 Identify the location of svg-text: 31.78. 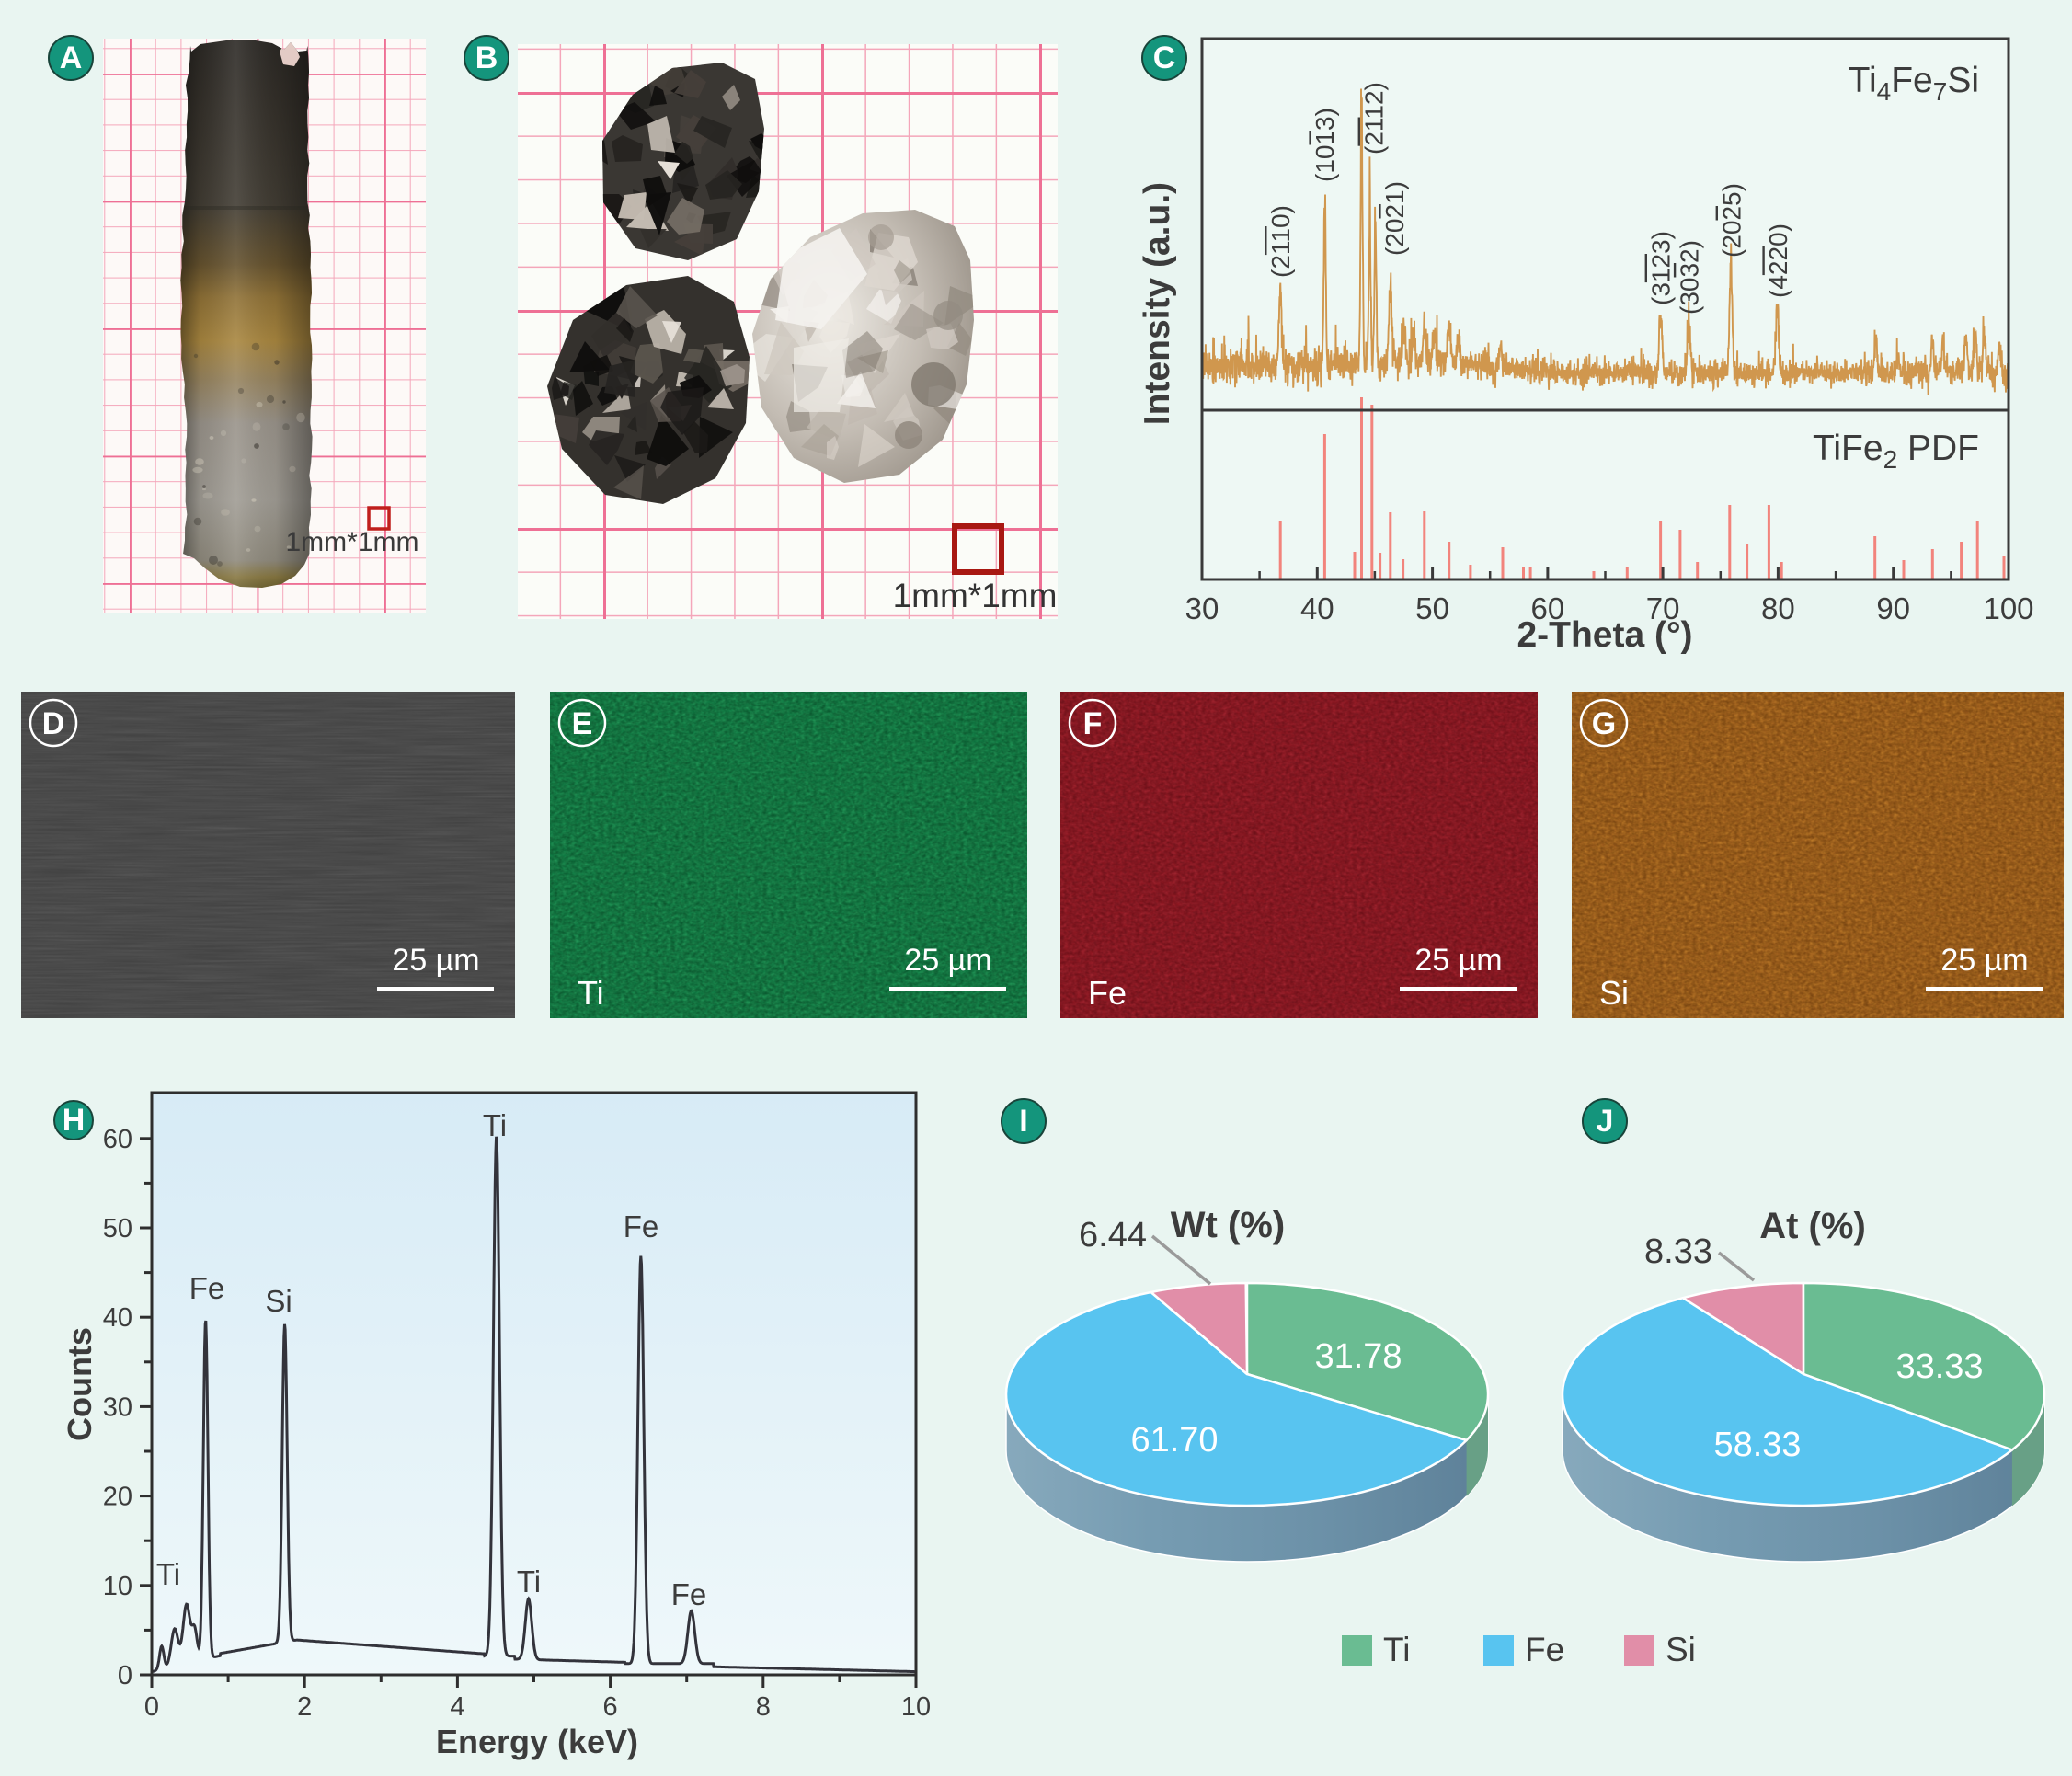
(1358, 1356).